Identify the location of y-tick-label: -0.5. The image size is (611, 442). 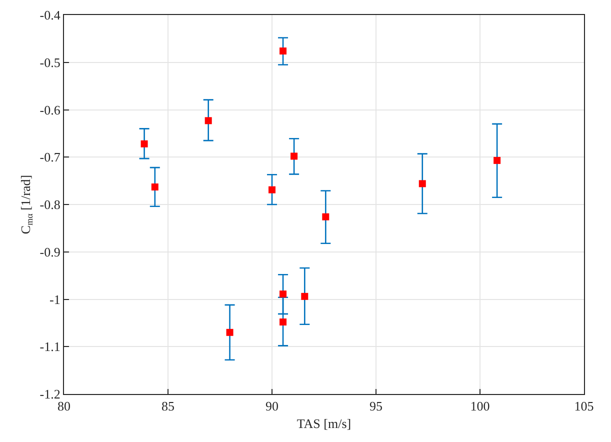
(50, 62).